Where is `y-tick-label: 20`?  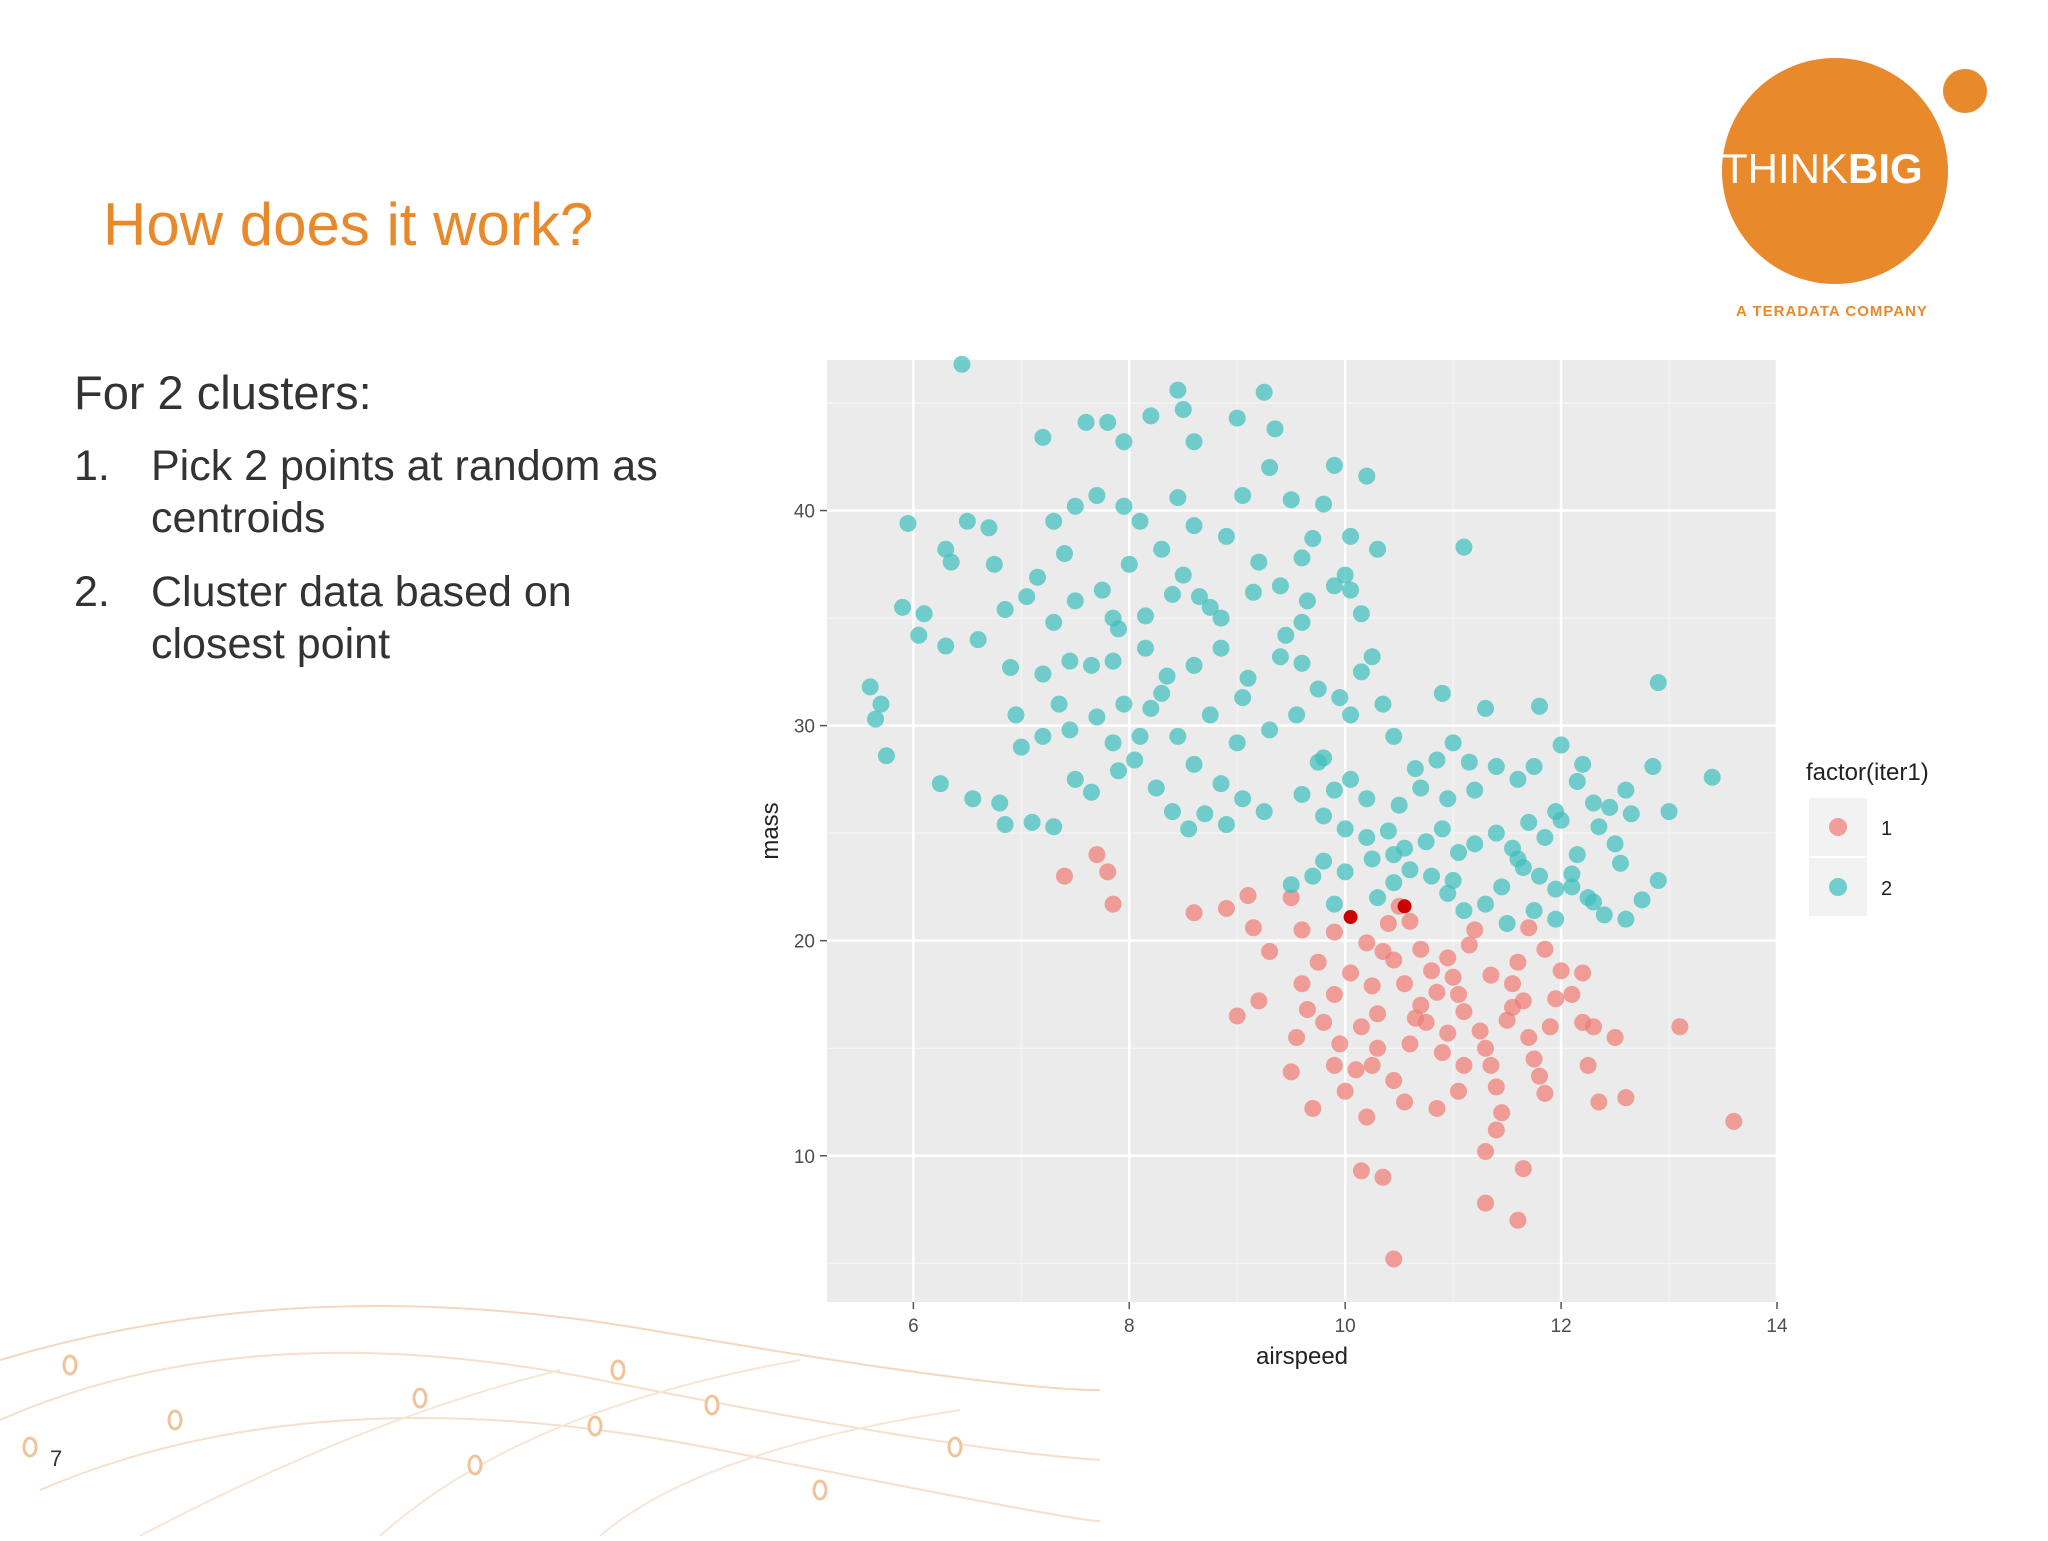
y-tick-label: 20 is located at coordinates (804, 942).